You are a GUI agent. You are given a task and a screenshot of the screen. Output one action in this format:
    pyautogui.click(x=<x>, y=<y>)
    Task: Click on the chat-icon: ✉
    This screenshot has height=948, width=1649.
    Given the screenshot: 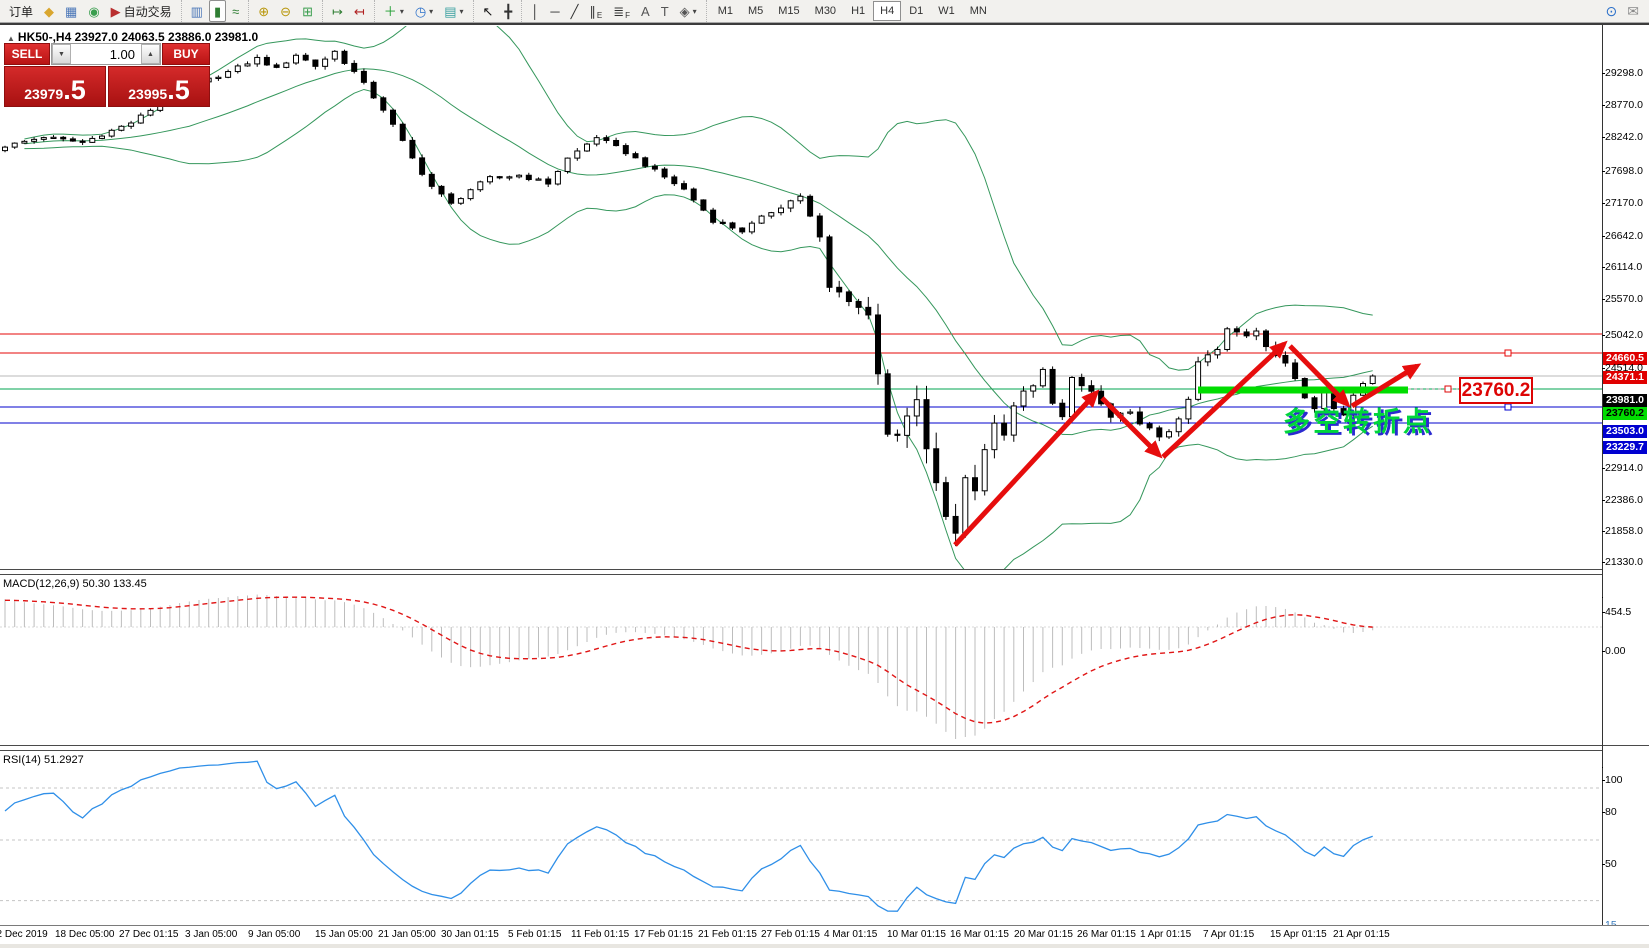 What is the action you would take?
    pyautogui.click(x=1633, y=10)
    